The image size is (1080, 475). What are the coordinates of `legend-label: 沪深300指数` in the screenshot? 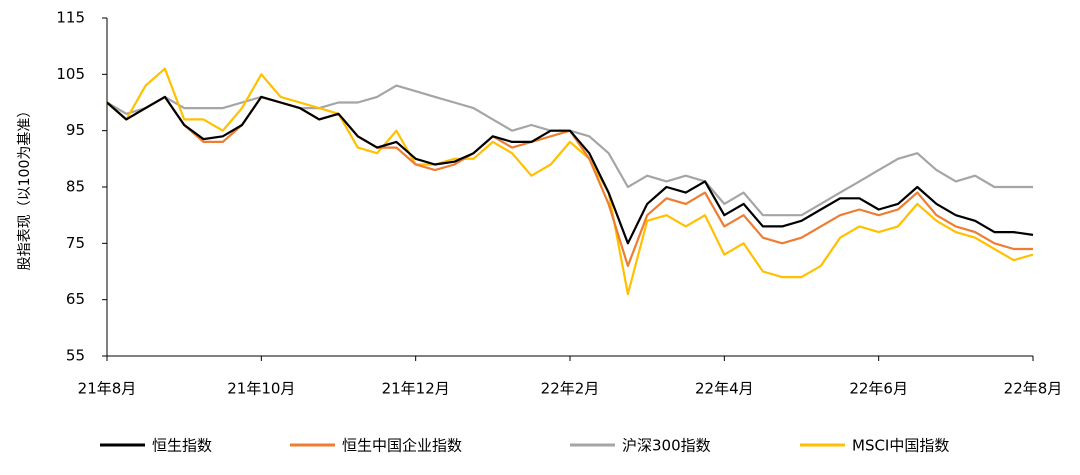 It's located at (666, 446).